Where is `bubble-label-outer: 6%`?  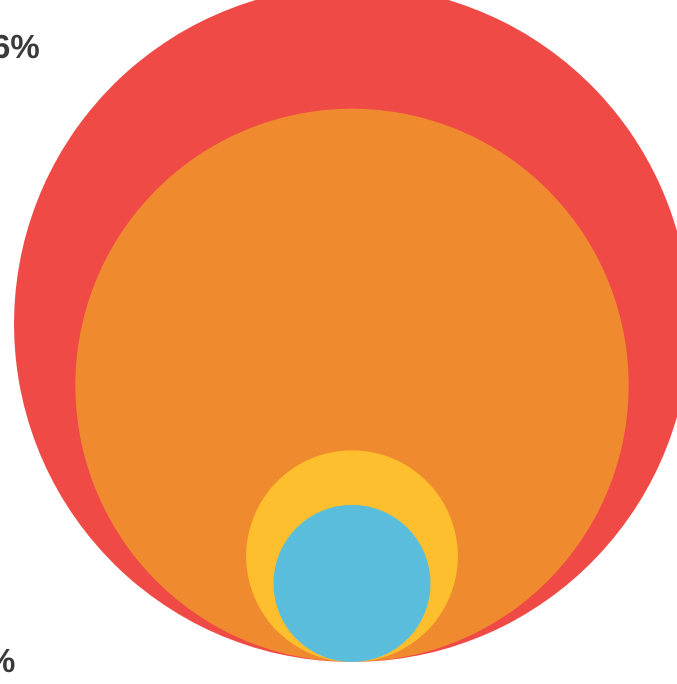 bubble-label-outer: 6% is located at coordinates (20, 46).